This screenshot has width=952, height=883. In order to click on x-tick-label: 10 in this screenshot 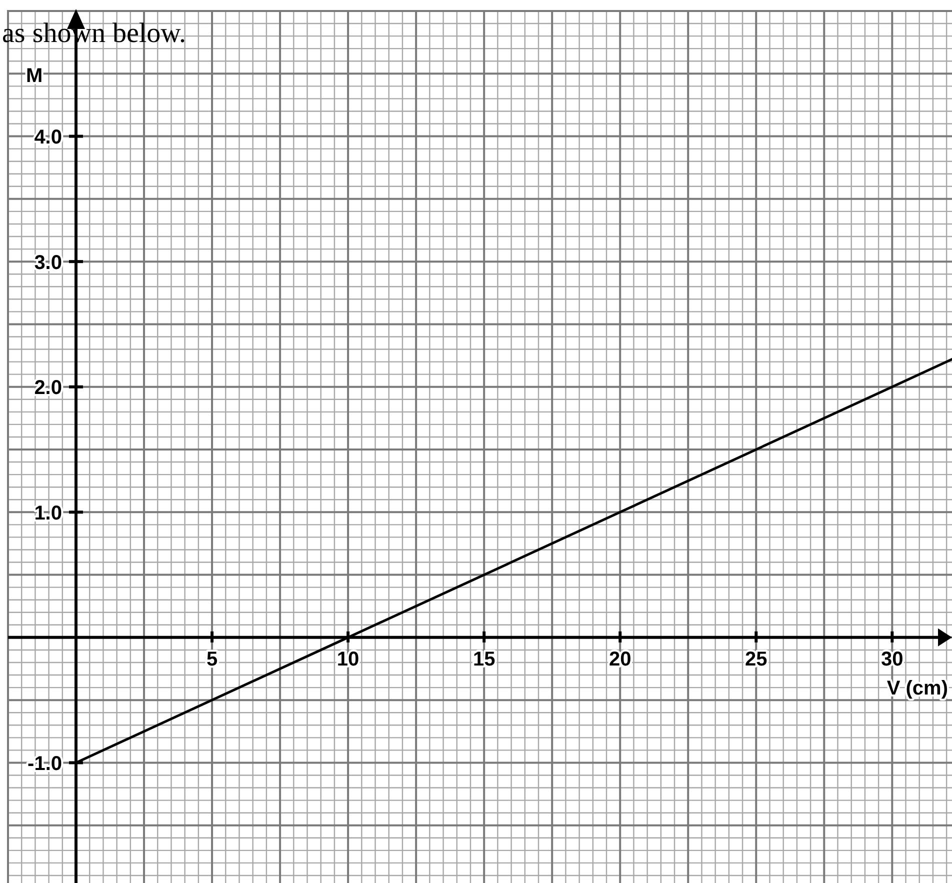, I will do `click(348, 659)`.